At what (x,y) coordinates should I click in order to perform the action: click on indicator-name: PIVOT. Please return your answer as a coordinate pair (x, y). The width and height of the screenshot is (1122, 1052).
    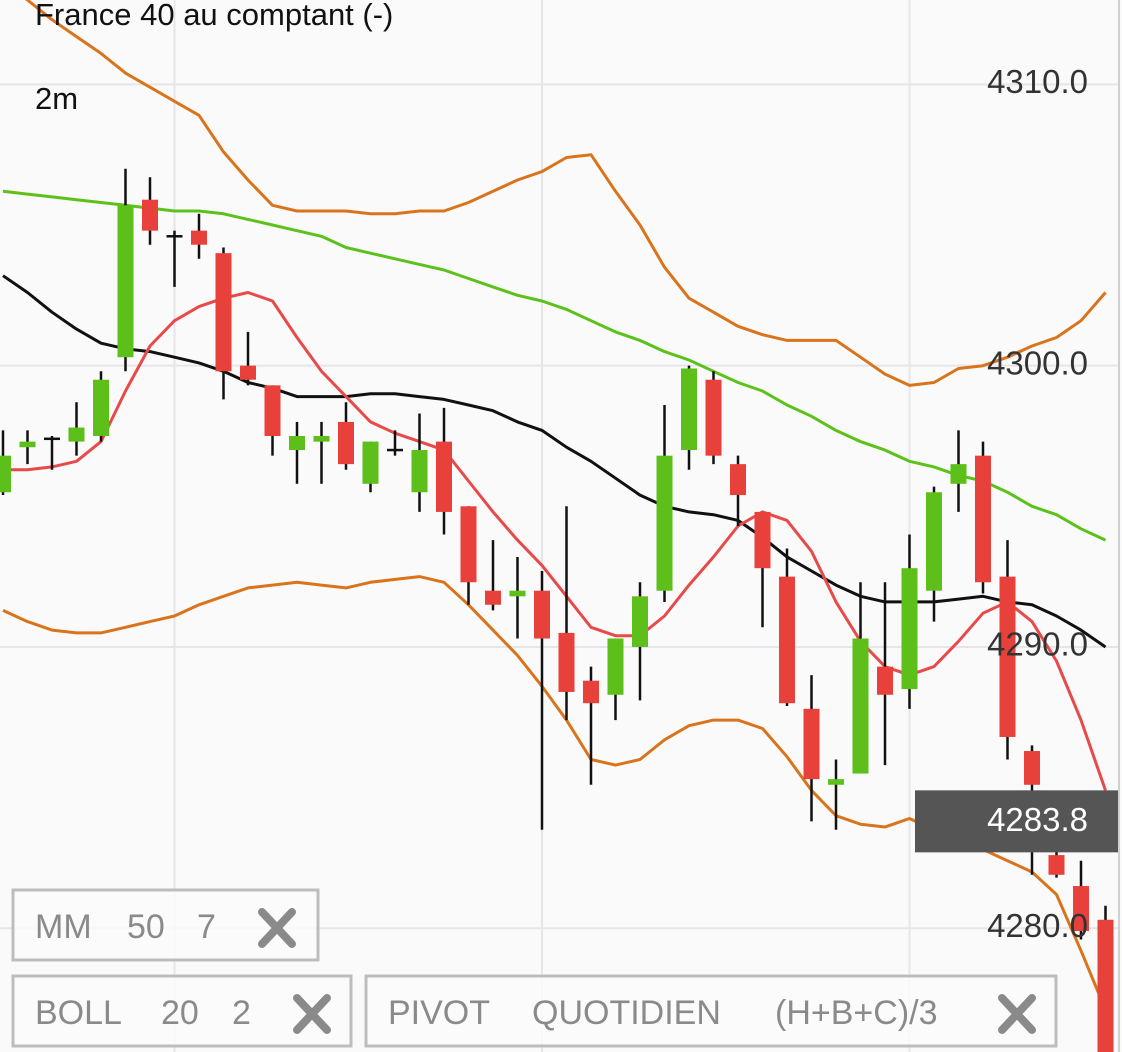
    Looking at the image, I should click on (439, 1013).